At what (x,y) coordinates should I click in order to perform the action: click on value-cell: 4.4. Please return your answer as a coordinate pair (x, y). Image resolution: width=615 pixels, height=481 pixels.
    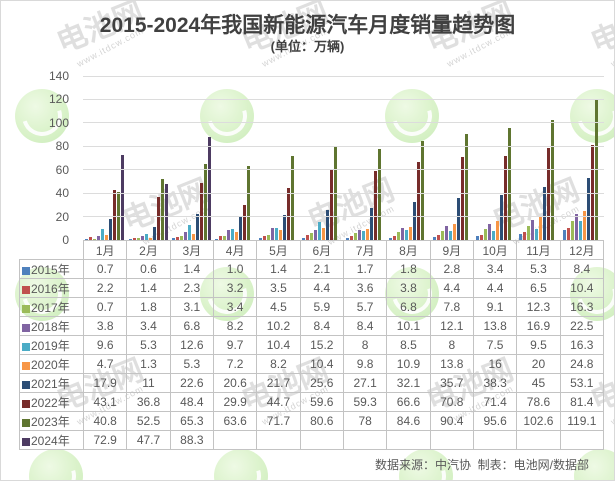
    Looking at the image, I should click on (451, 288).